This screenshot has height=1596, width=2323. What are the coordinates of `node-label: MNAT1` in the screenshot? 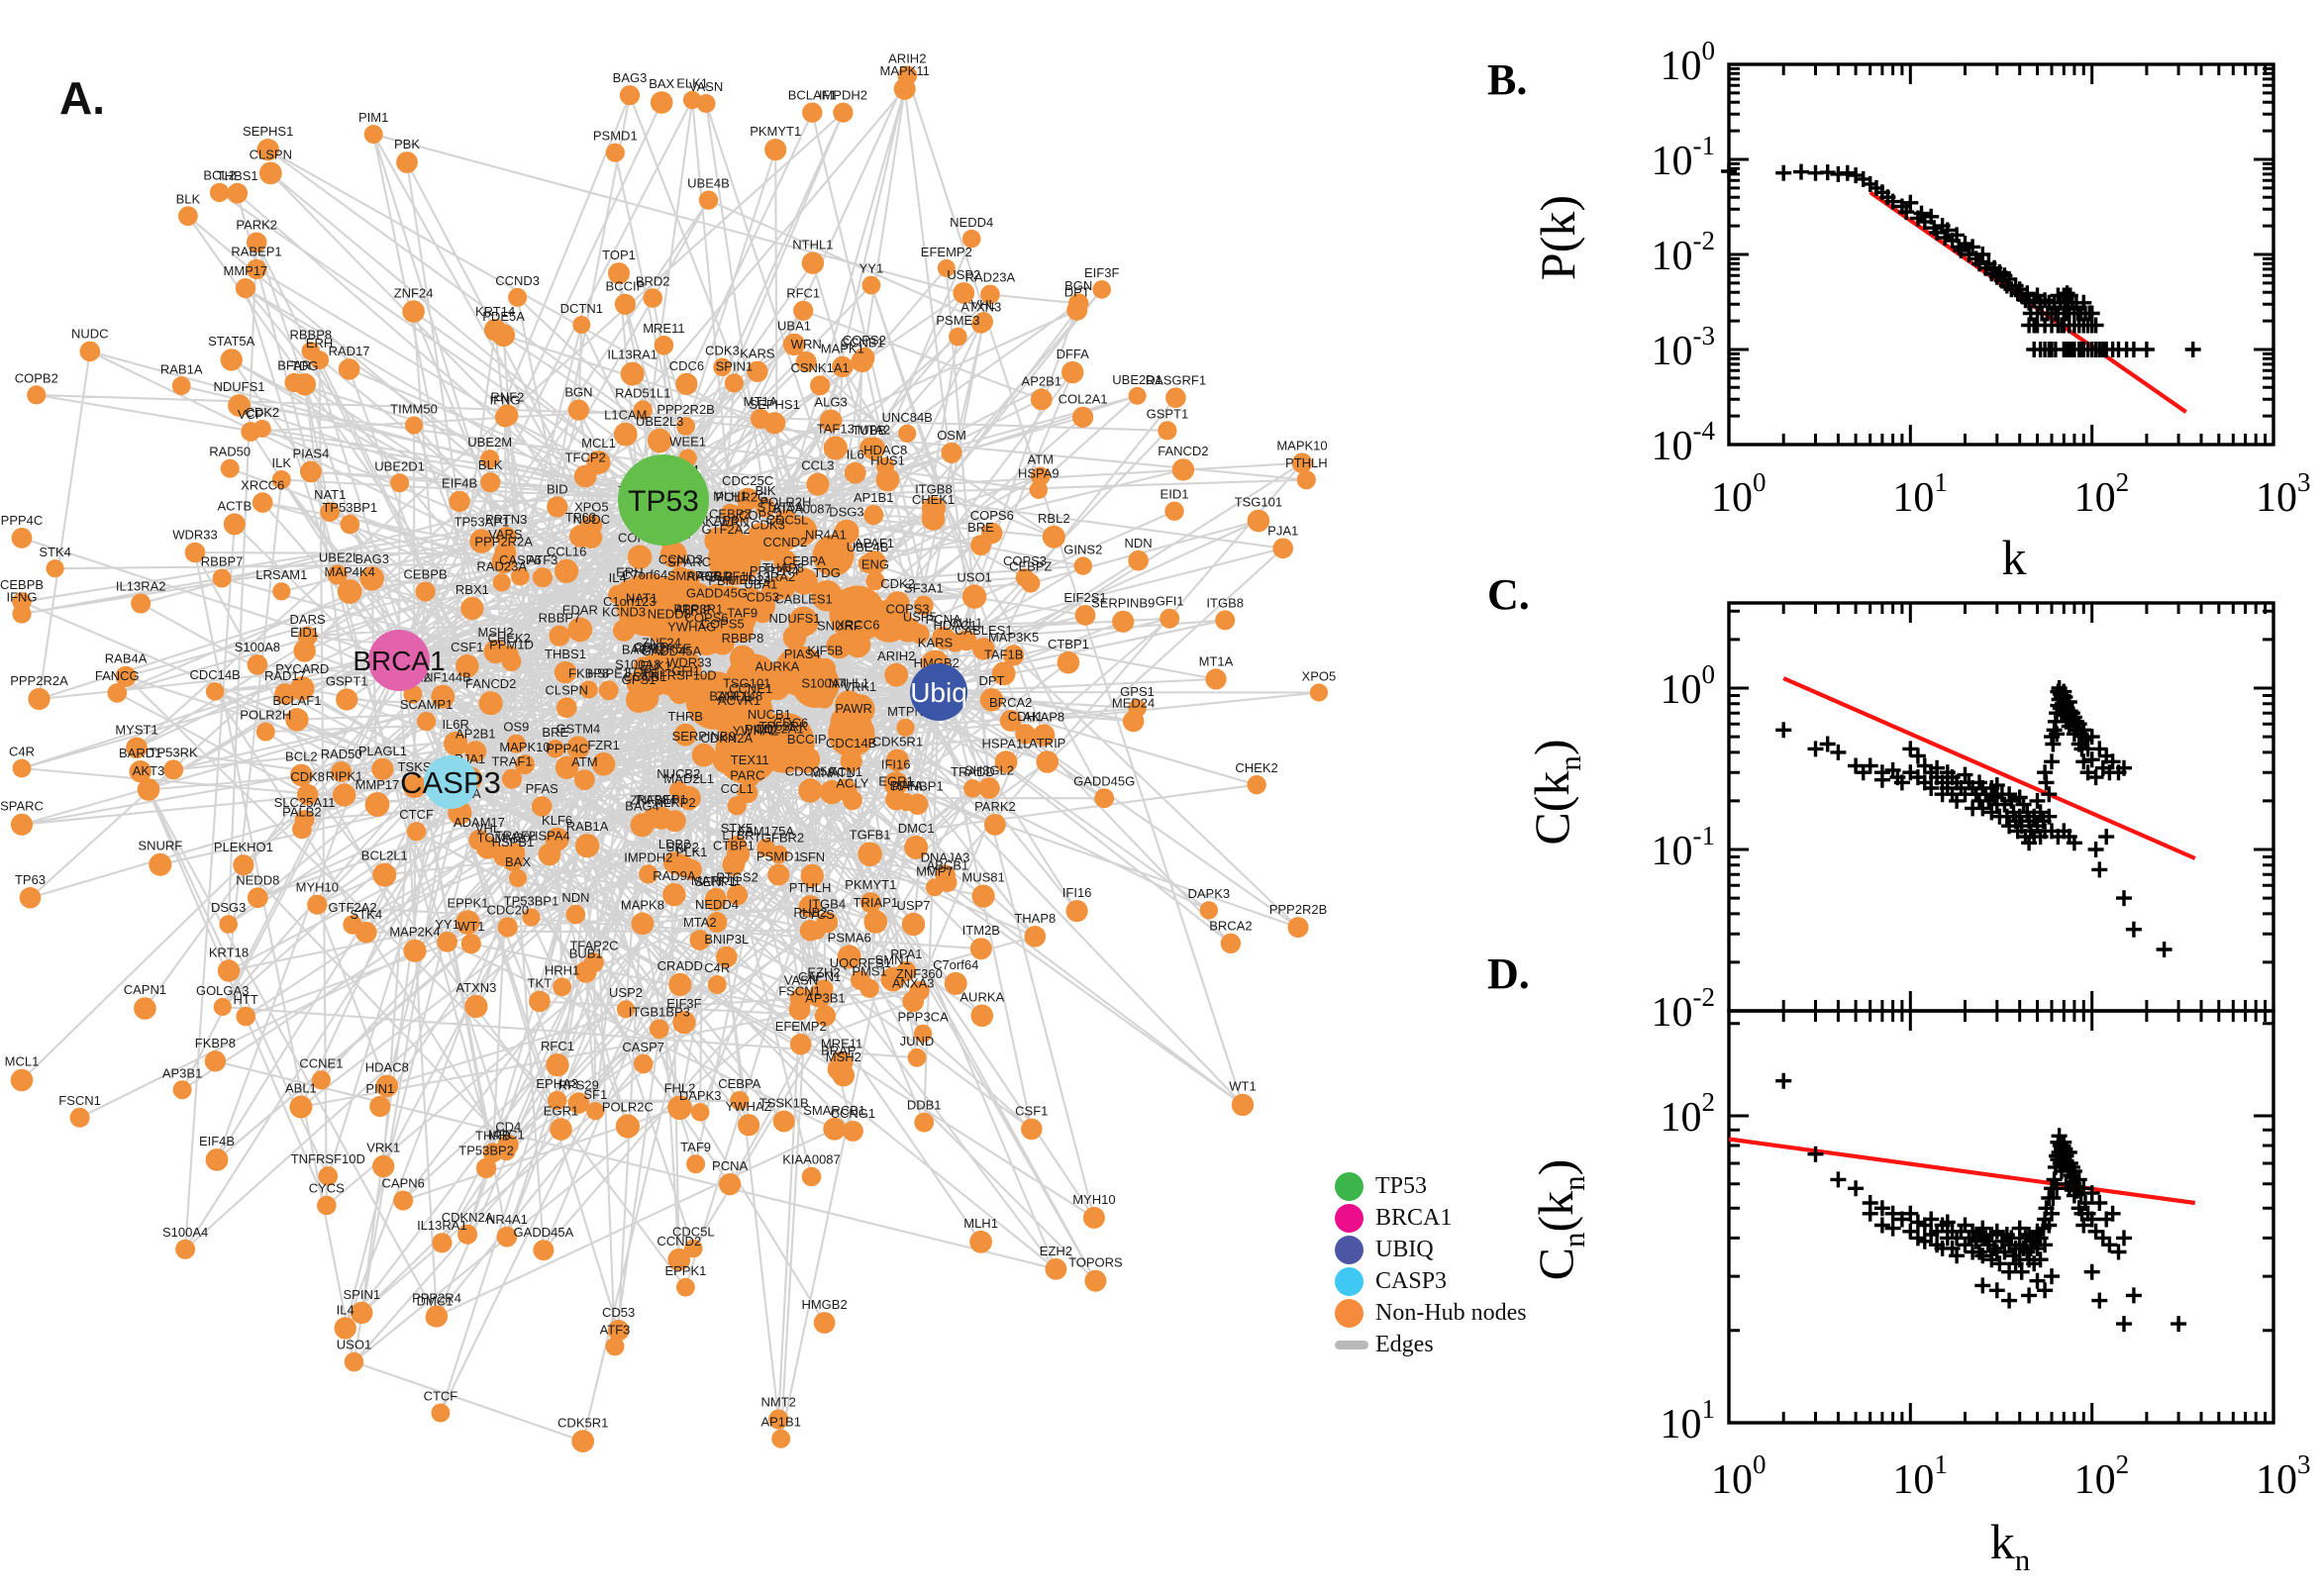 It's located at (832, 772).